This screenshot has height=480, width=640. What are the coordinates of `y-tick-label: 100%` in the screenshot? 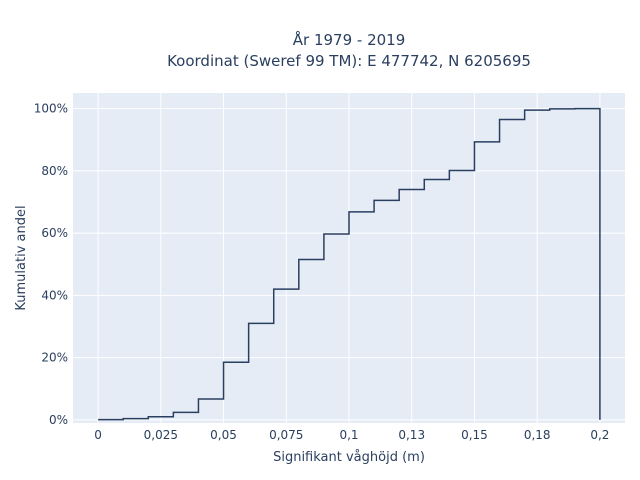 It's located at (51, 109).